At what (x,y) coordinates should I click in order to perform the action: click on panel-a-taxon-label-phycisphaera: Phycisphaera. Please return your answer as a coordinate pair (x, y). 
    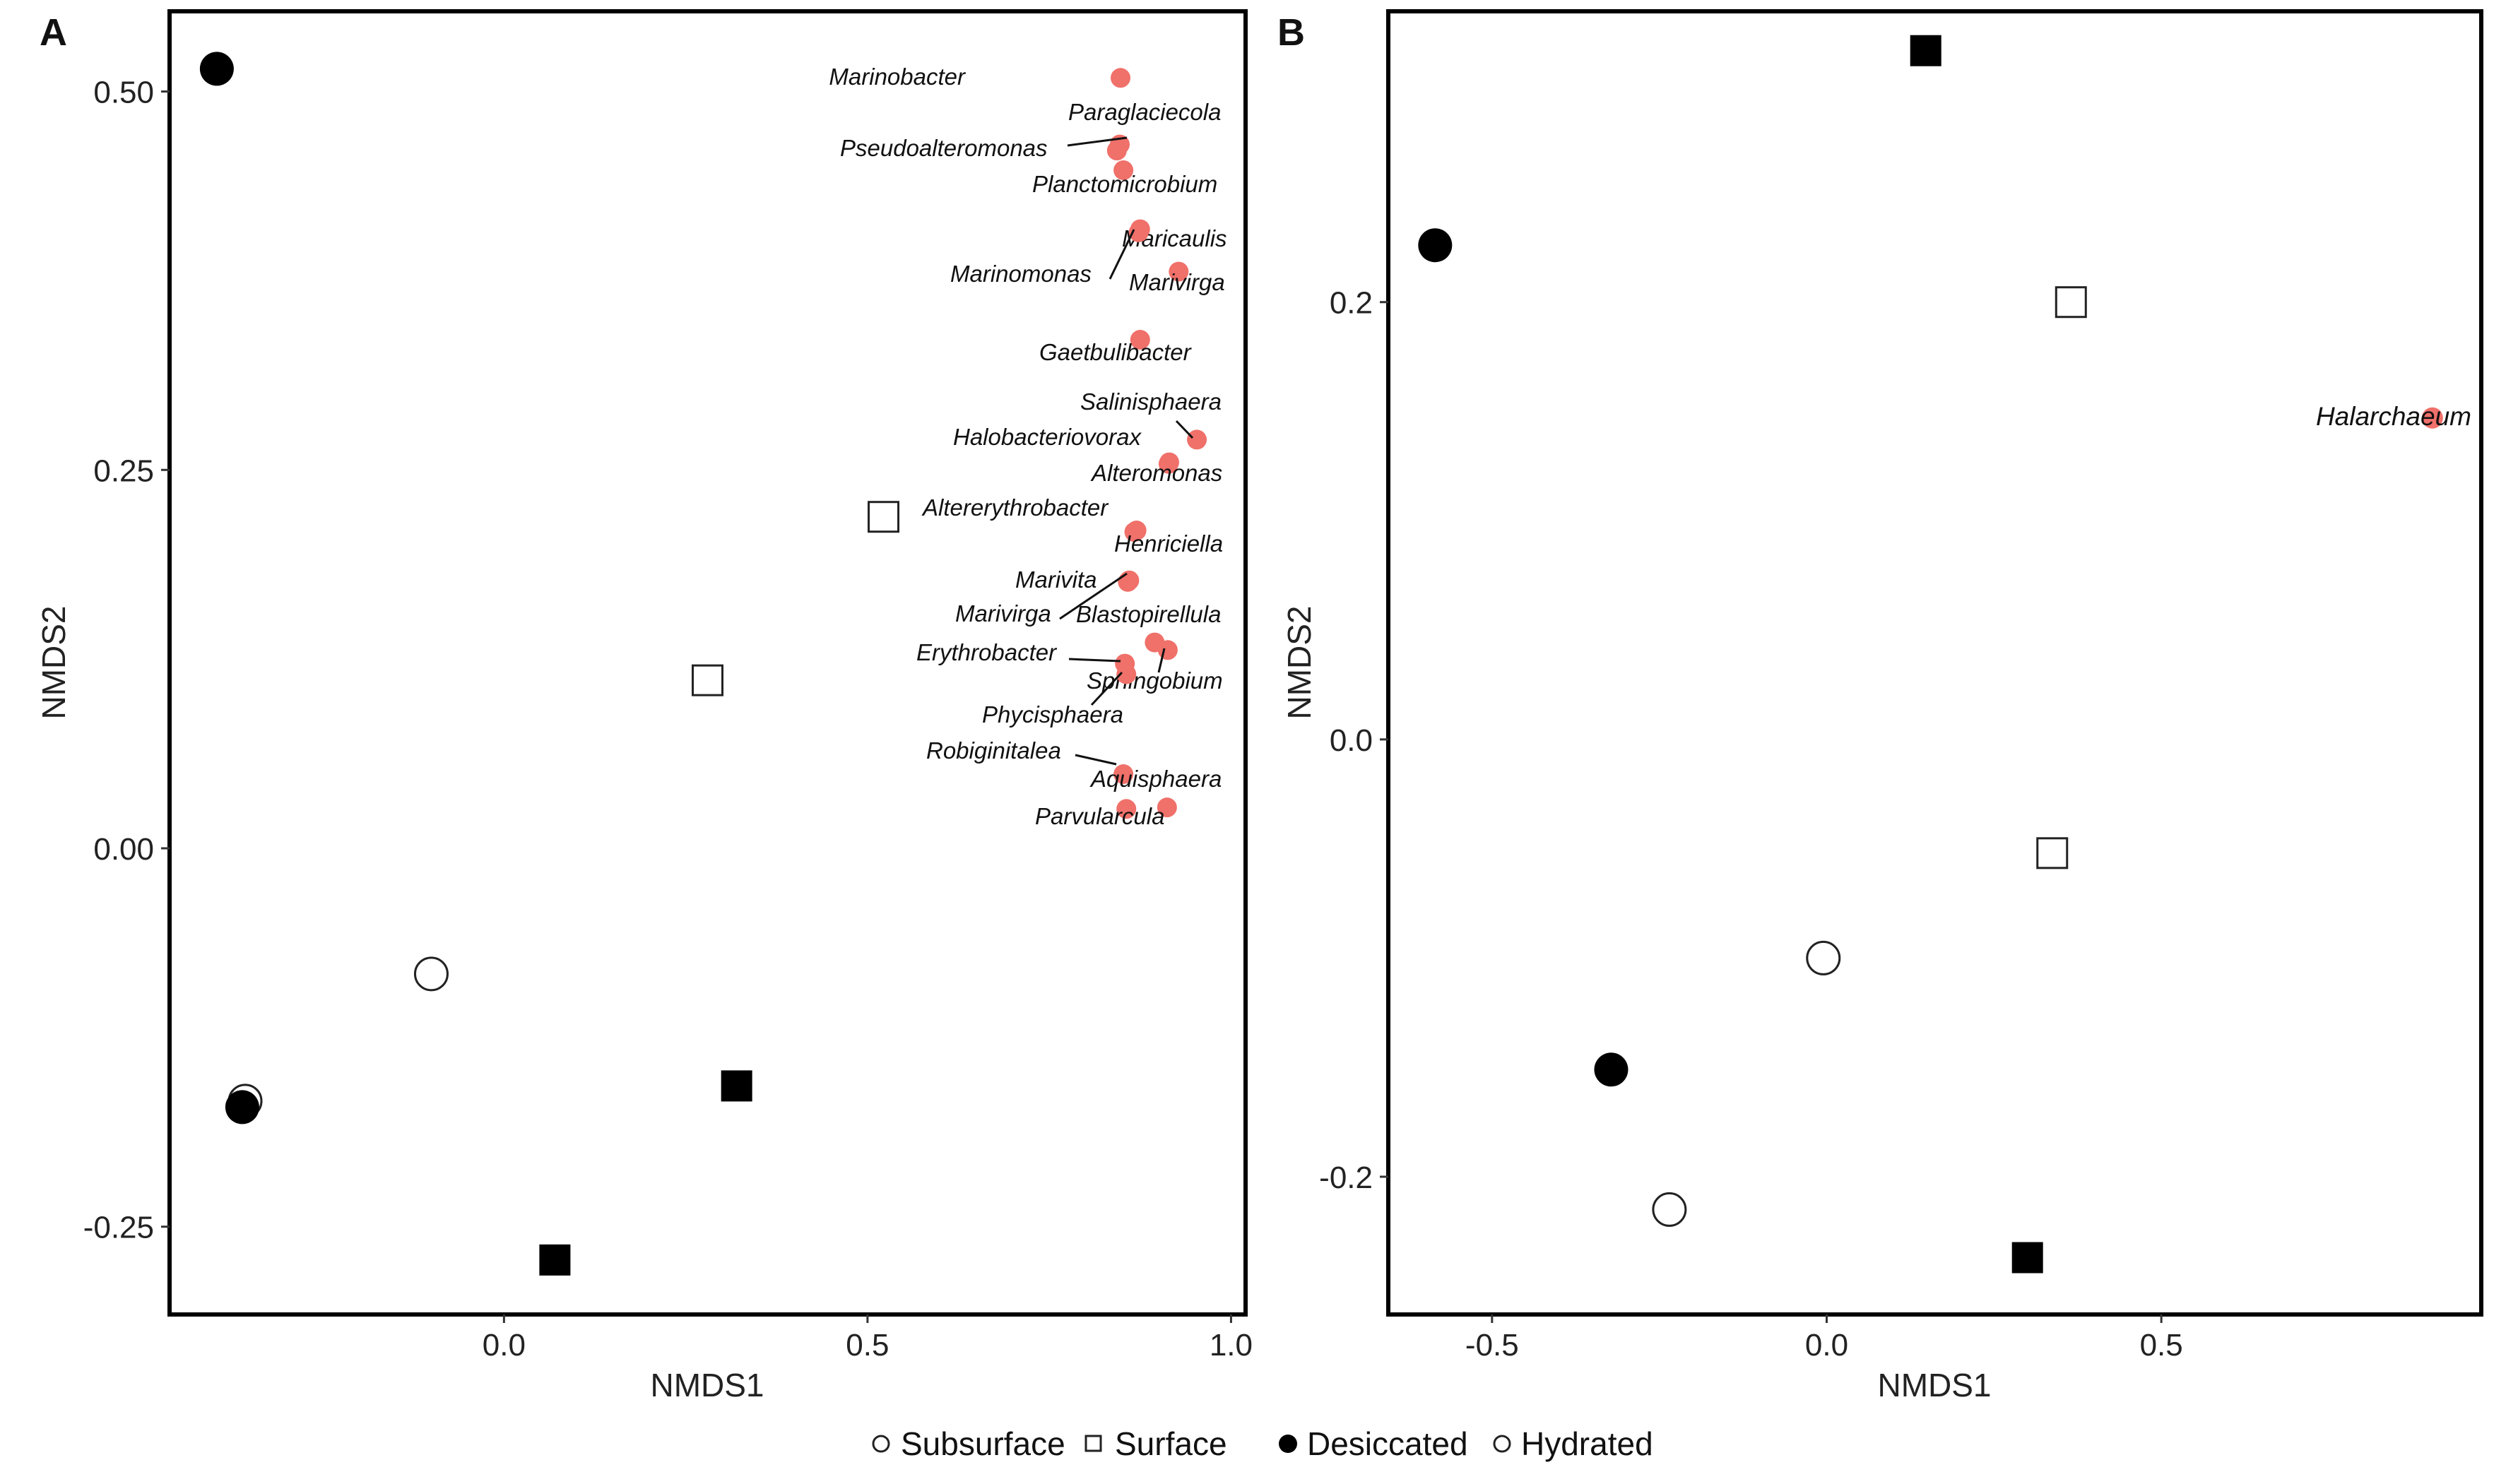
    Looking at the image, I should click on (1052, 714).